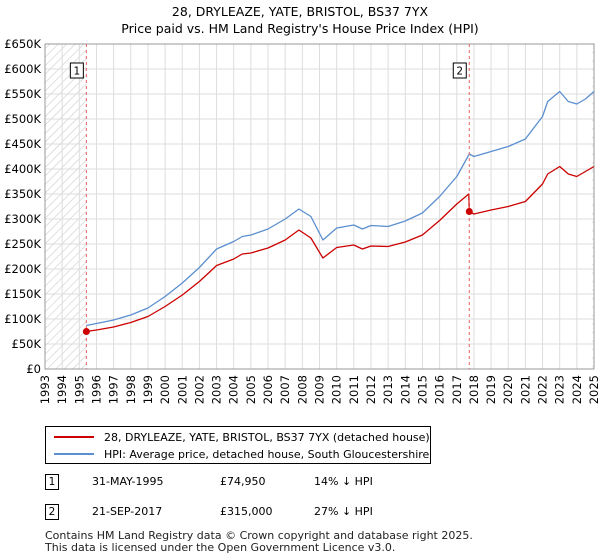  Describe the element at coordinates (62, 389) in the screenshot. I see `x-tick-label: 1994` at that location.